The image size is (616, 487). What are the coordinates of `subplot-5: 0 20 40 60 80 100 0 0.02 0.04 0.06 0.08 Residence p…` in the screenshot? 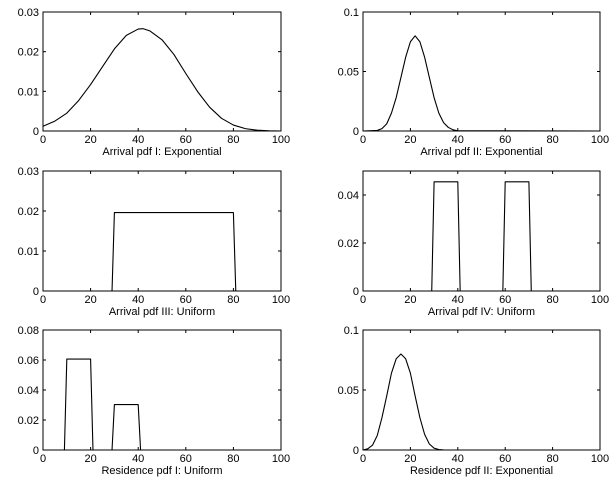 It's located at (154, 401).